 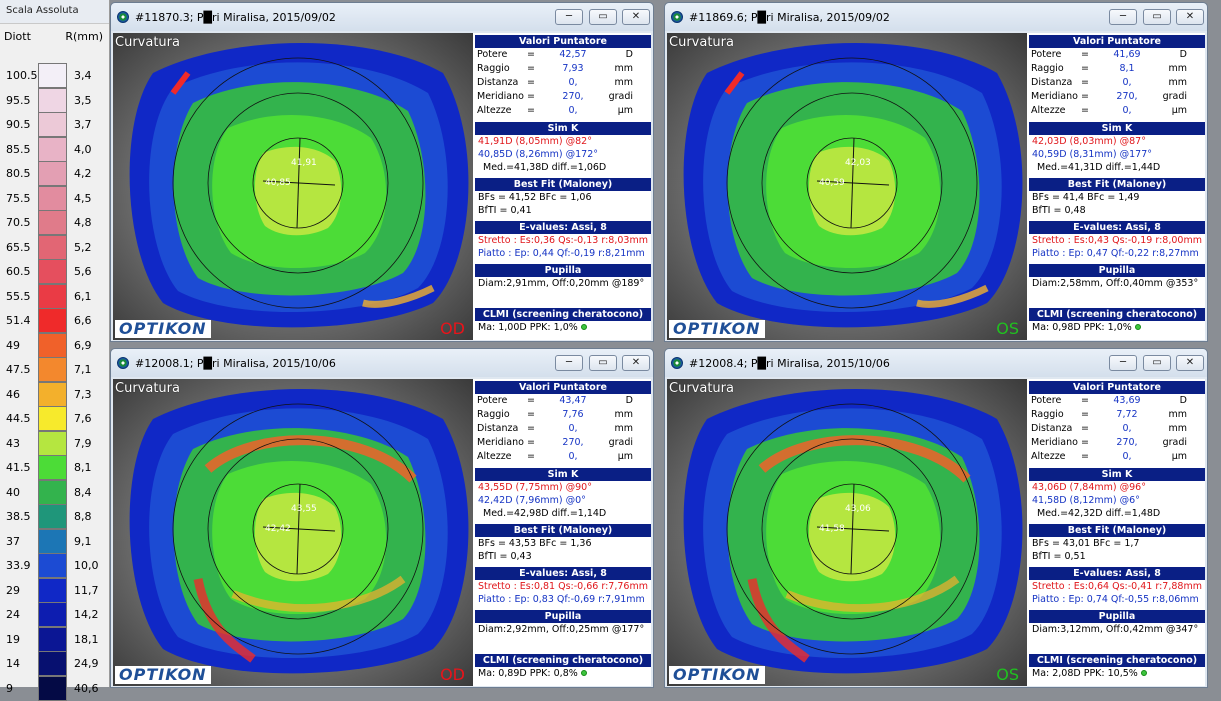 I want to click on scale-diopter-value: 43, so click(x=13, y=443).